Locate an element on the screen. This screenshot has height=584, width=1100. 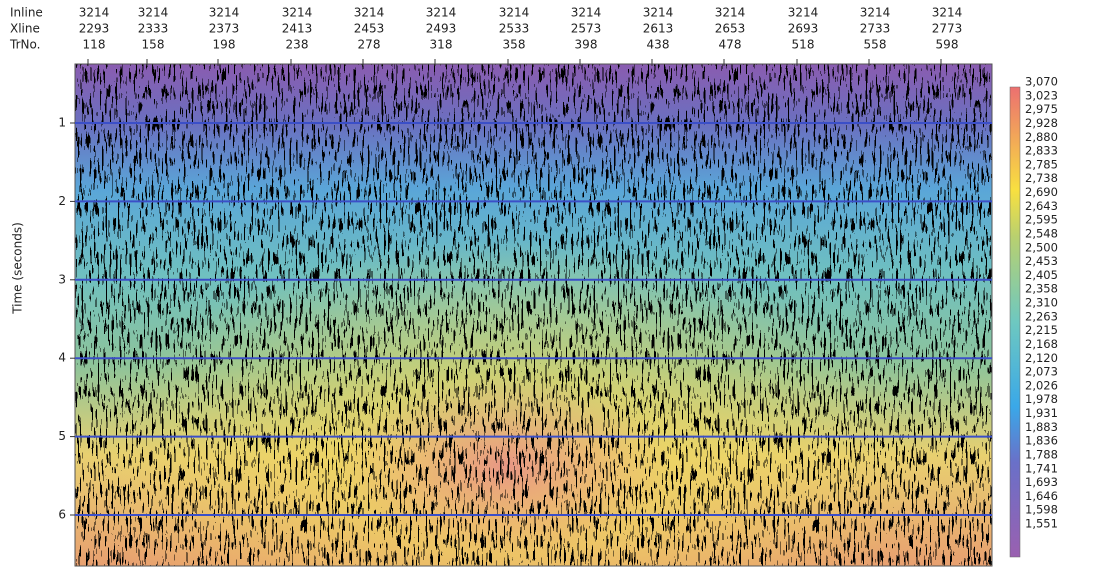
colorbar-label: 1,978 is located at coordinates (1041, 399).